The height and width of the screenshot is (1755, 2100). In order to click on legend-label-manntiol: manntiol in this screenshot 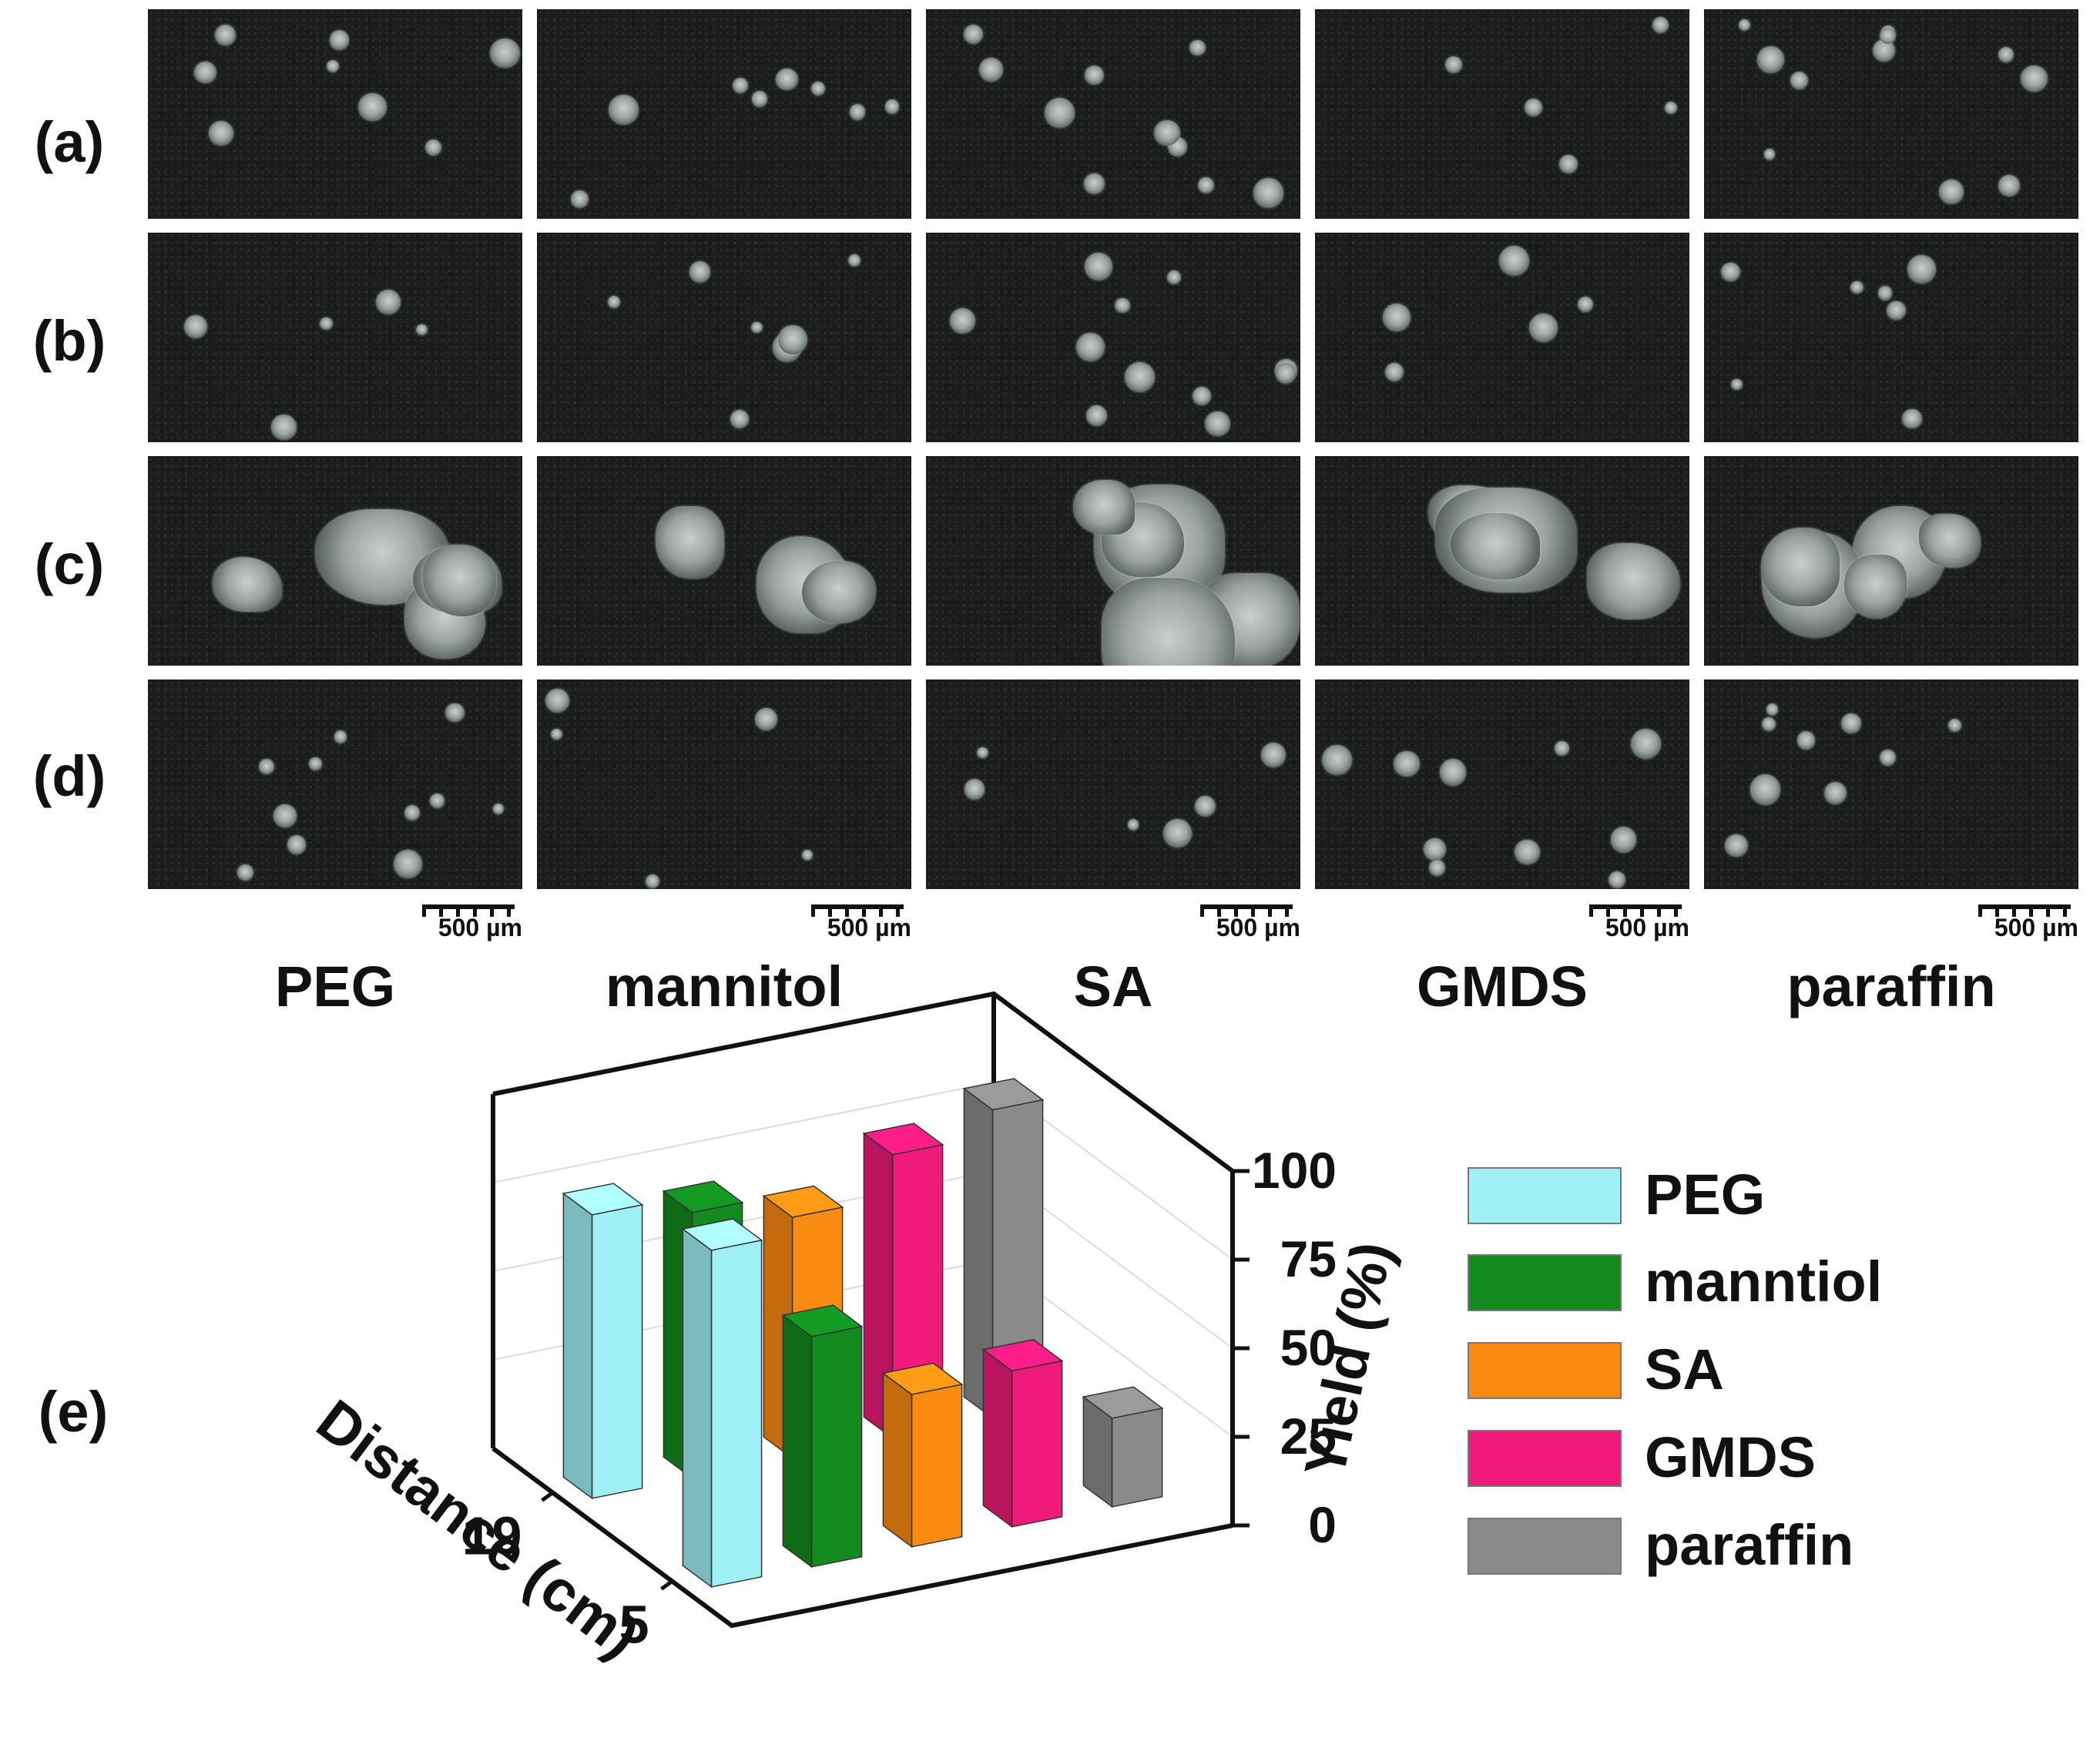, I will do `click(1764, 1282)`.